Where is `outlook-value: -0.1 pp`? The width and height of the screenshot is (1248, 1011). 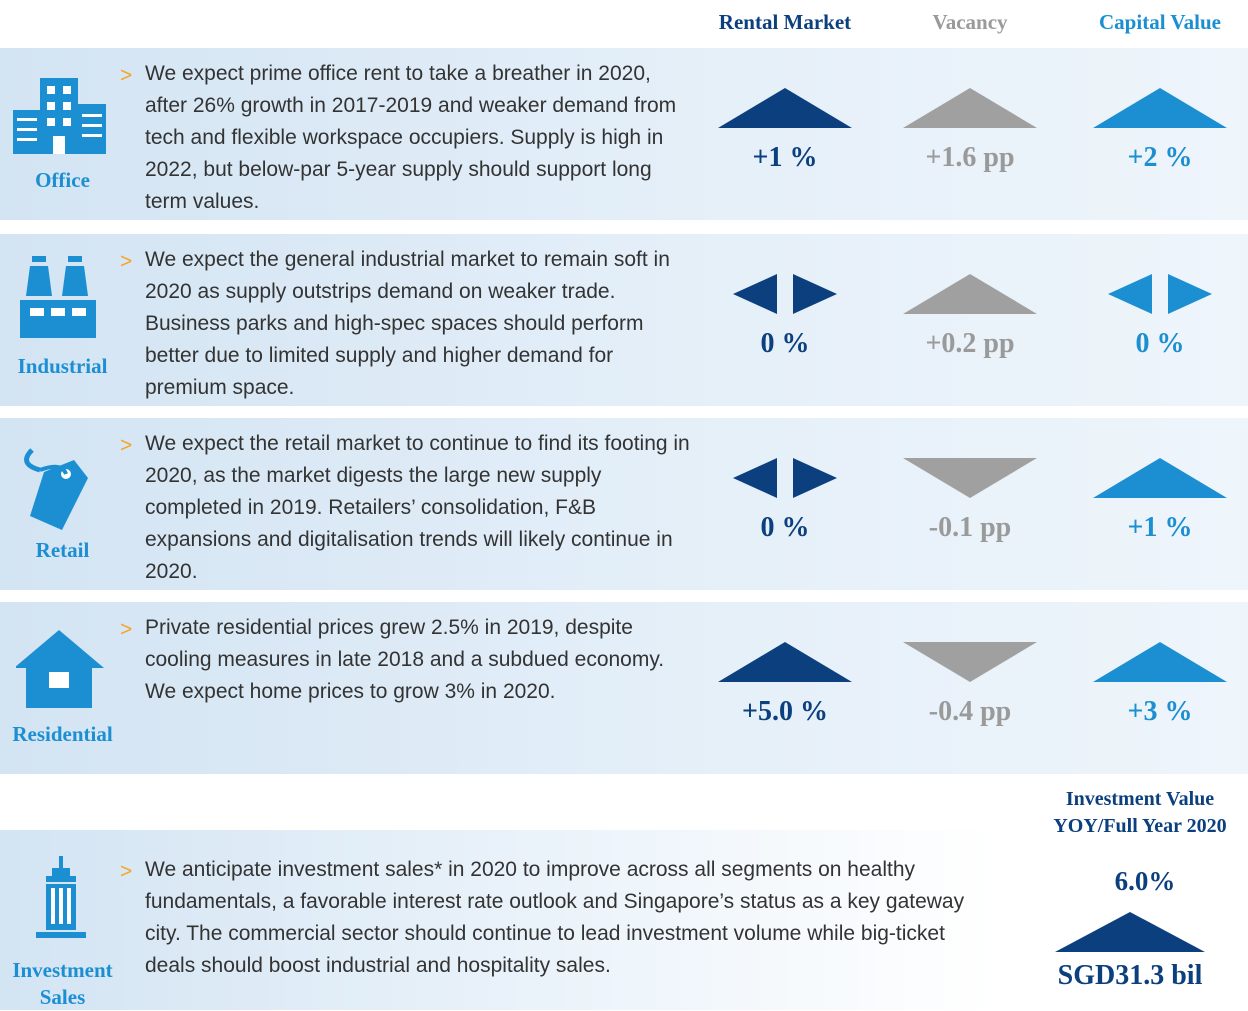
outlook-value: -0.1 pp is located at coordinates (970, 527).